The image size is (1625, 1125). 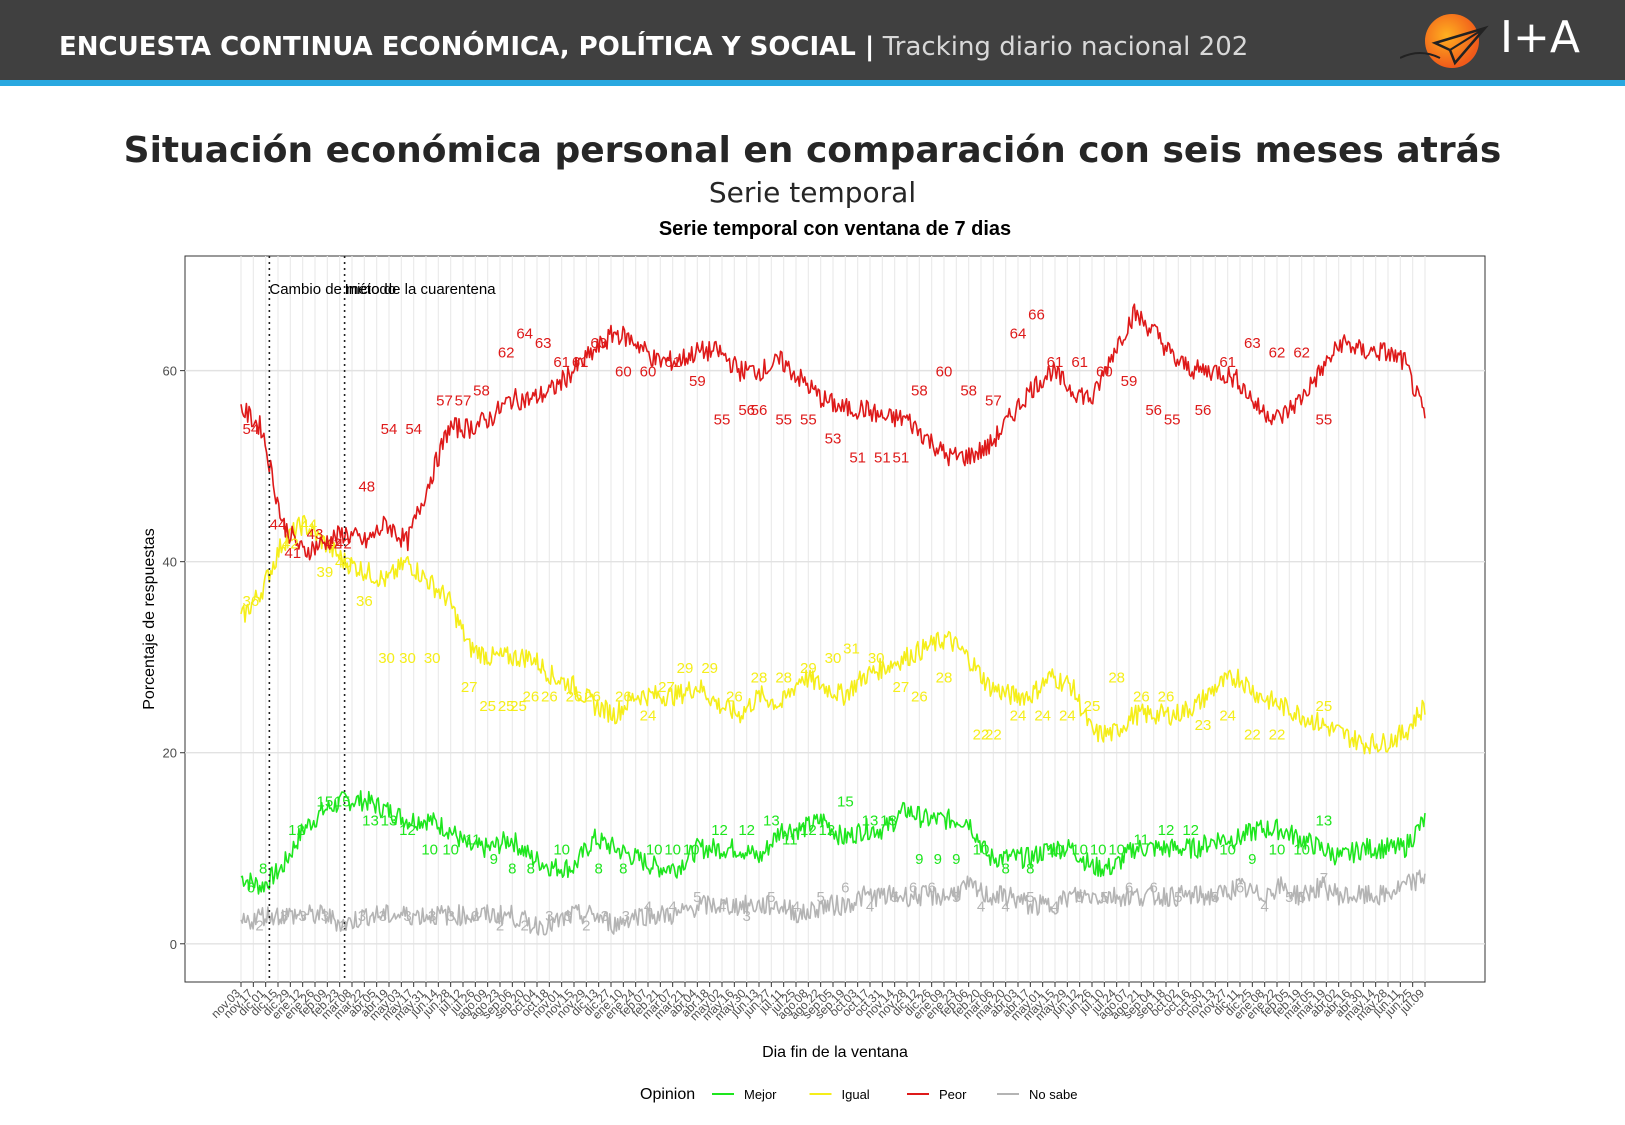 What do you see at coordinates (833, 439) in the screenshot?
I see `data-label: 53` at bounding box center [833, 439].